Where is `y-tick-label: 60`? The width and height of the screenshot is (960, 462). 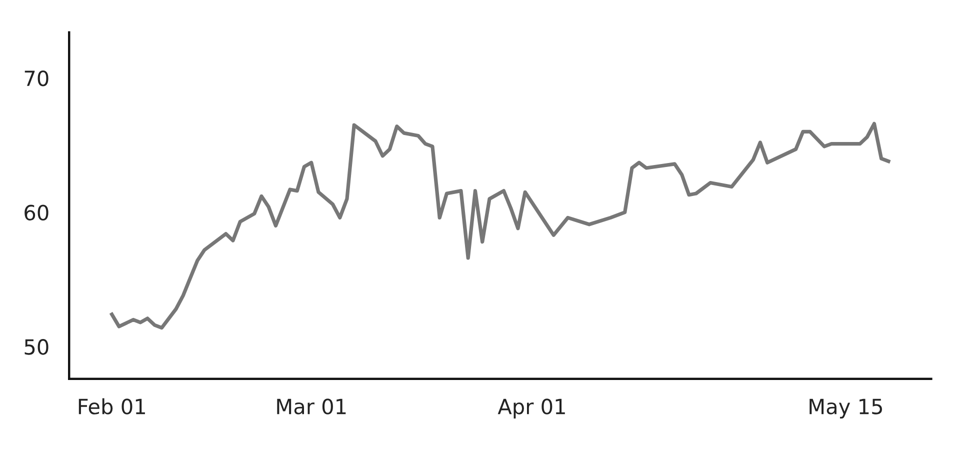 y-tick-label: 60 is located at coordinates (36, 212).